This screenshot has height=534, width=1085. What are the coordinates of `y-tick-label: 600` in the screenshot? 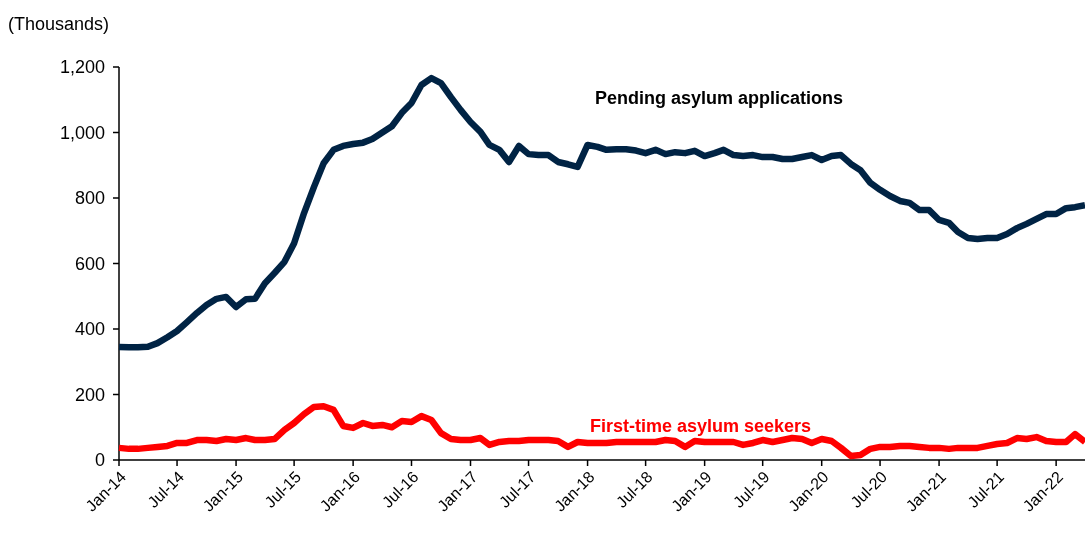 It's located at (89, 263).